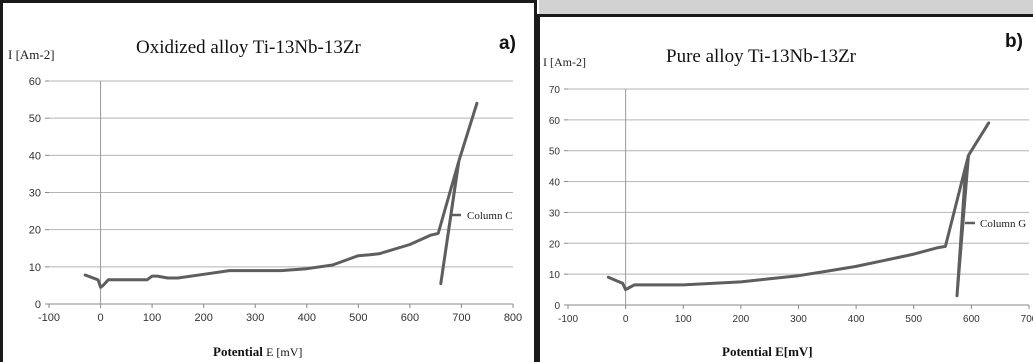 Image resolution: width=1033 pixels, height=362 pixels. I want to click on chart-title-a: Oxidized alloy Ti-13Nb-13Zr, so click(248, 47).